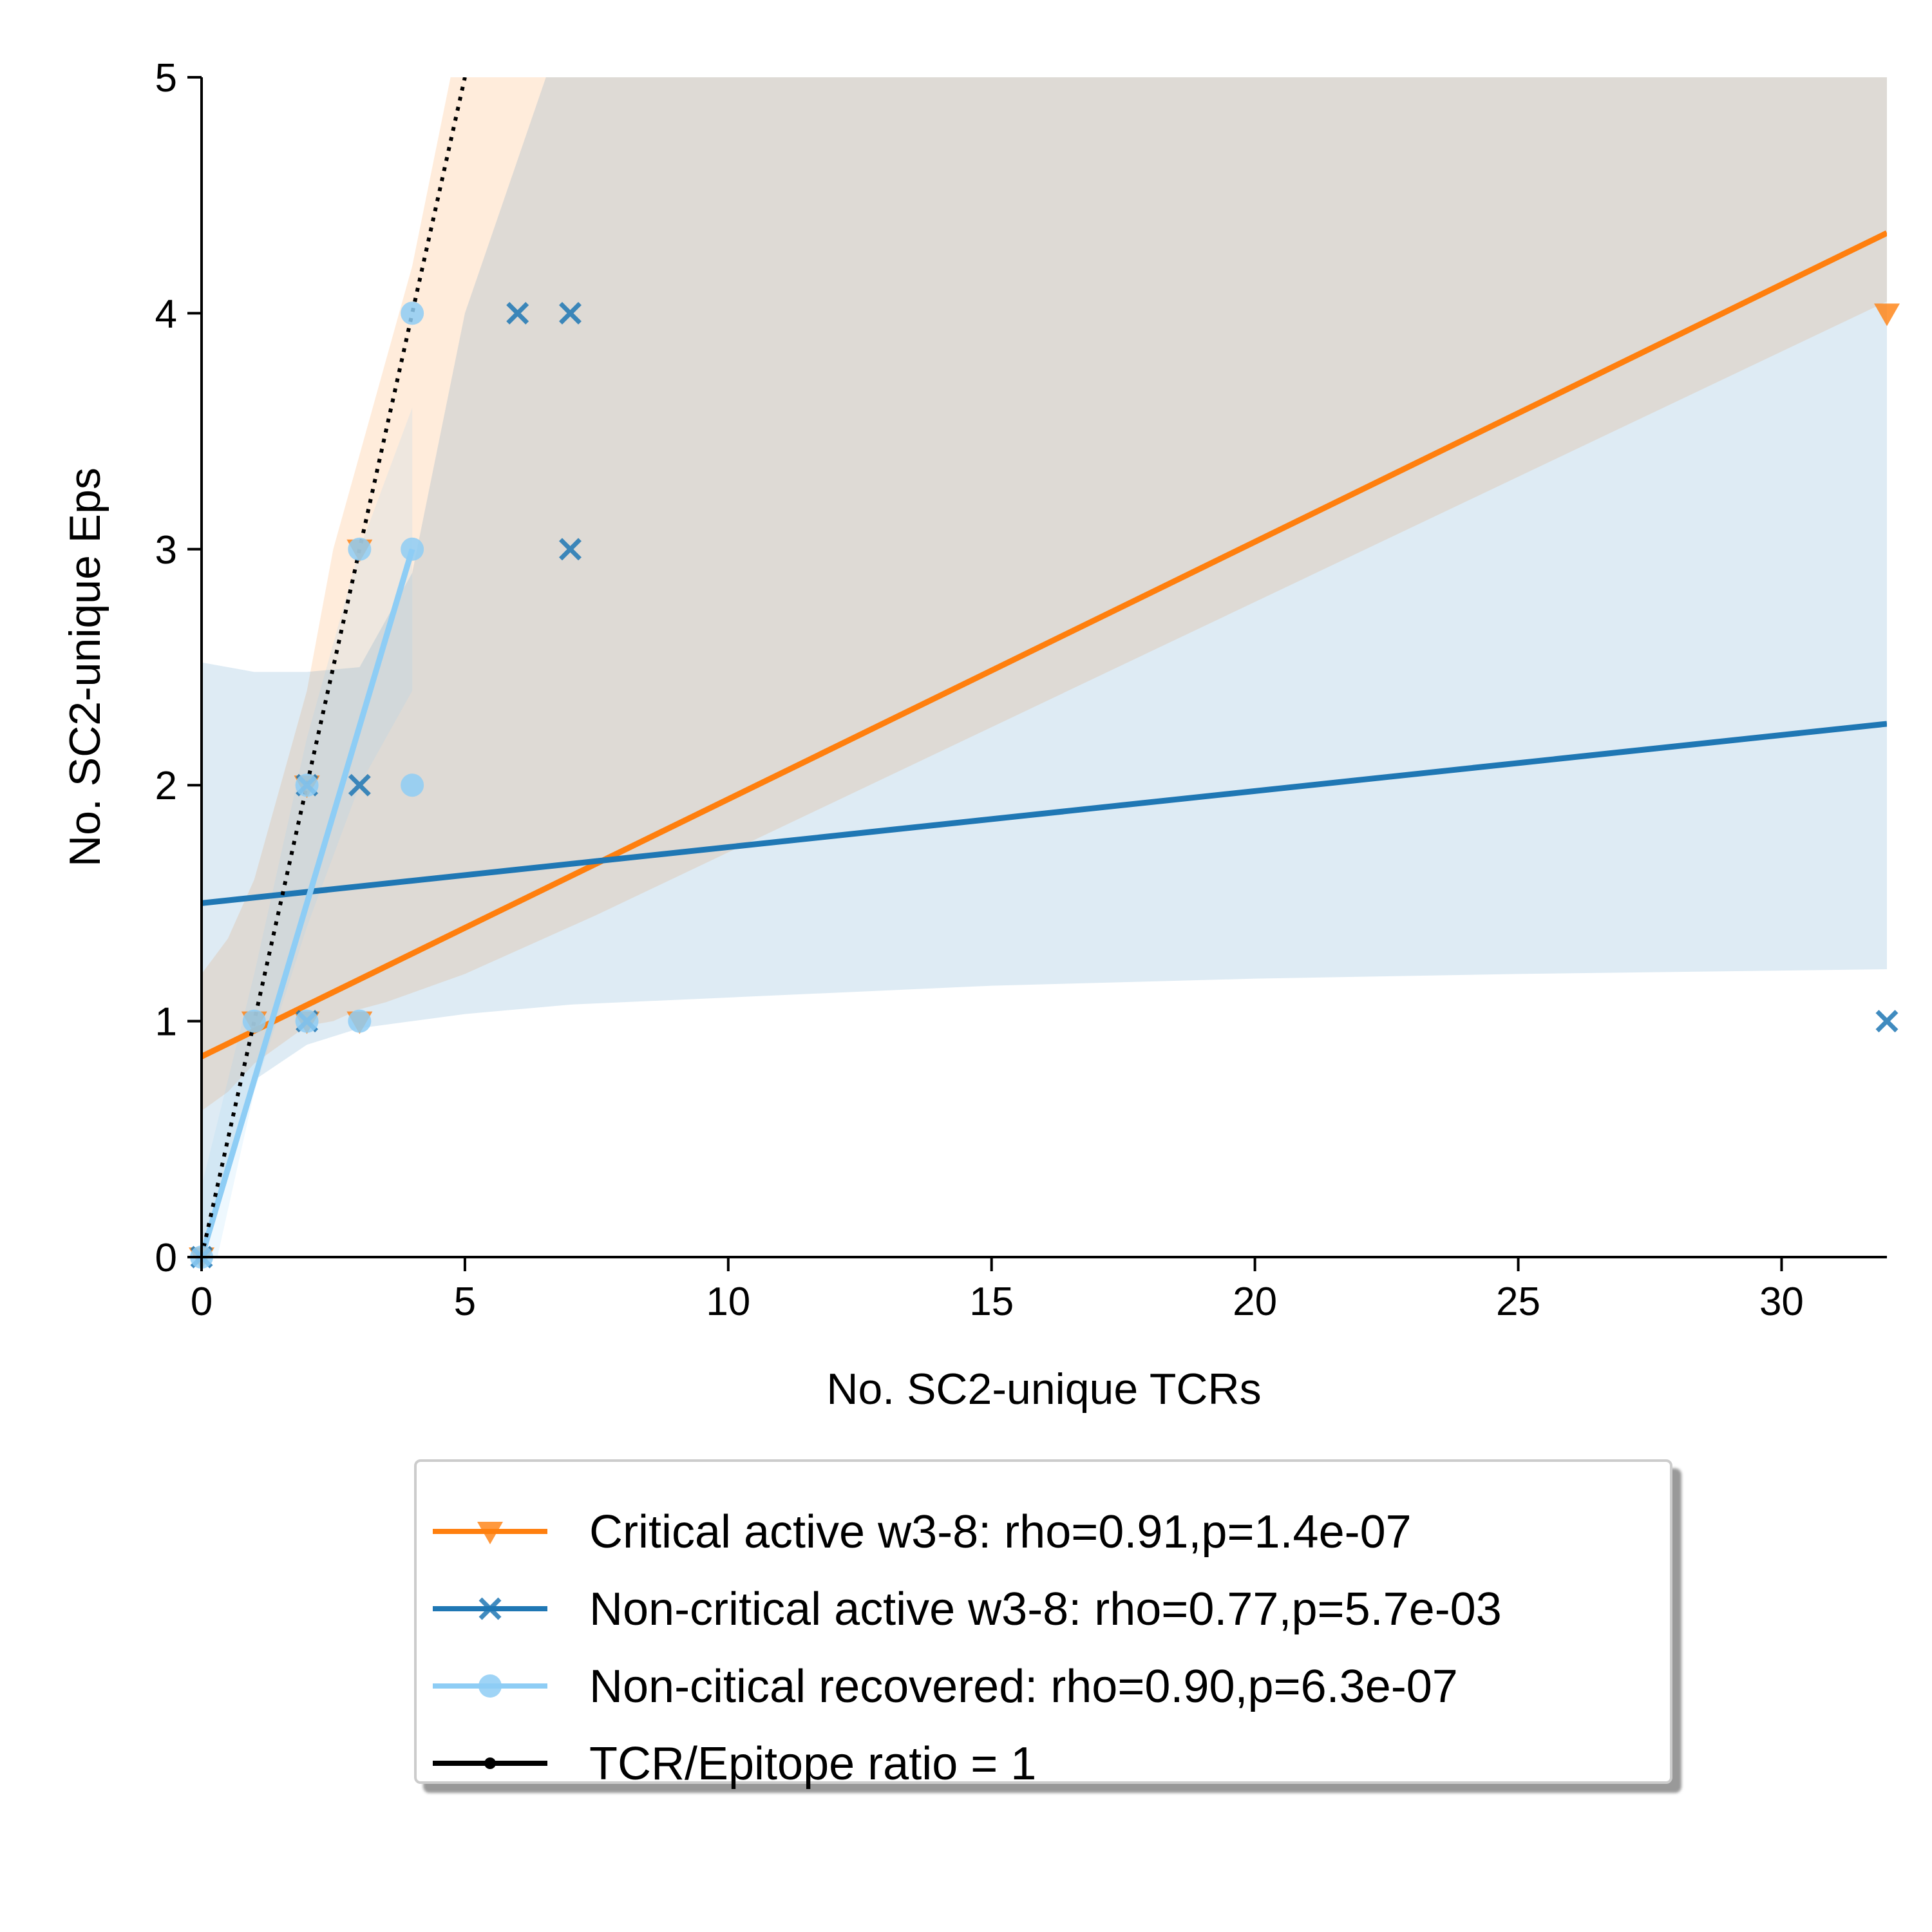  I want to click on x-tick-label: 5, so click(465, 1302).